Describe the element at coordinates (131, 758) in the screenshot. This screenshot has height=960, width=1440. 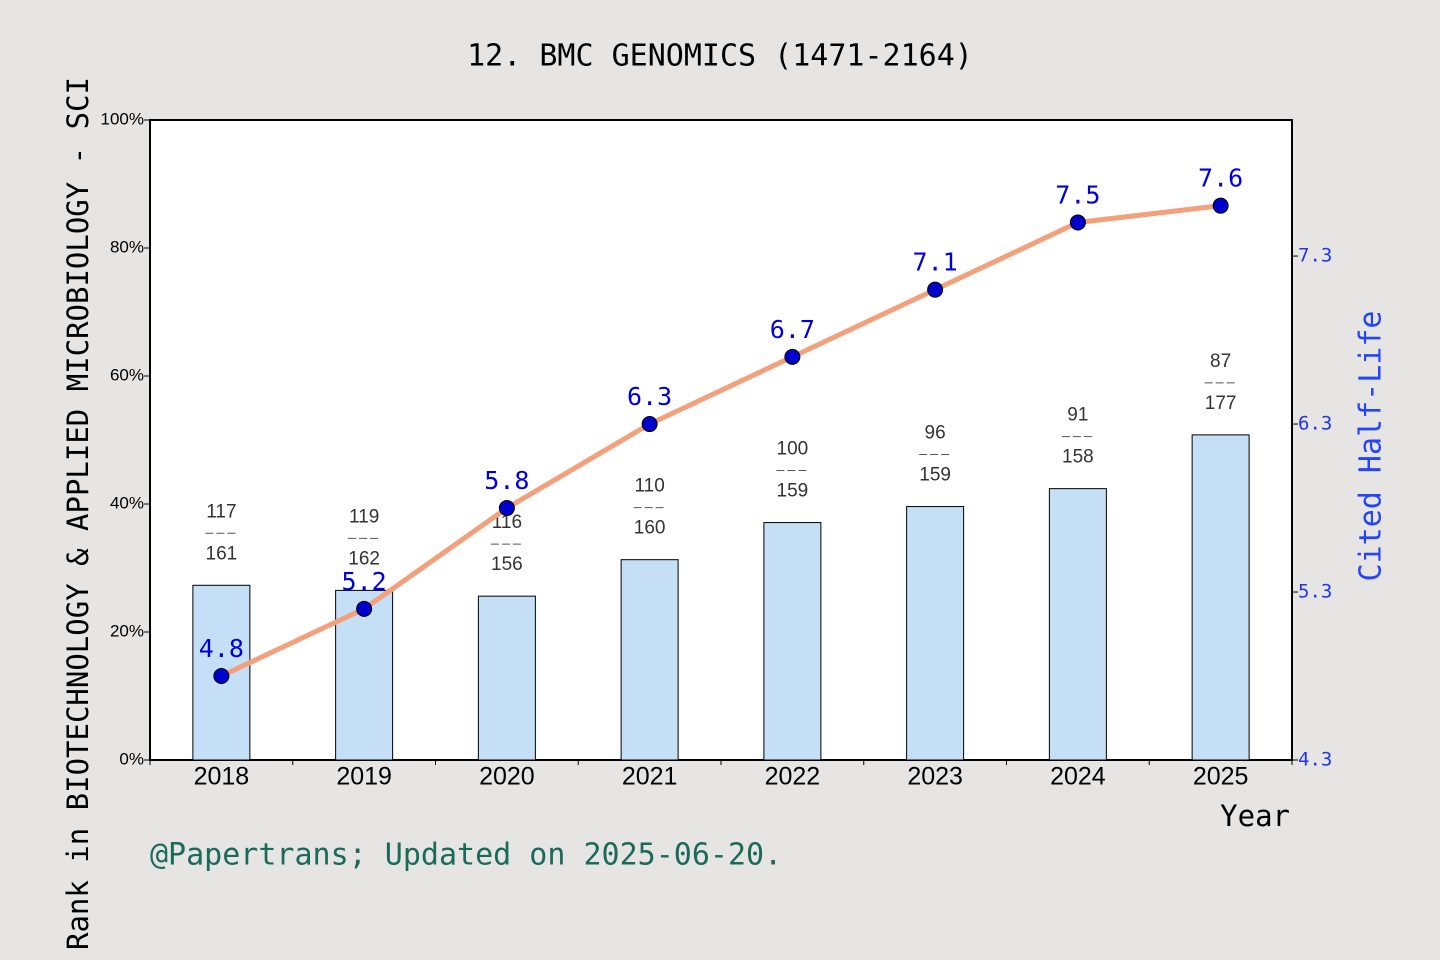
I see `y-tick-label: 0%` at that location.